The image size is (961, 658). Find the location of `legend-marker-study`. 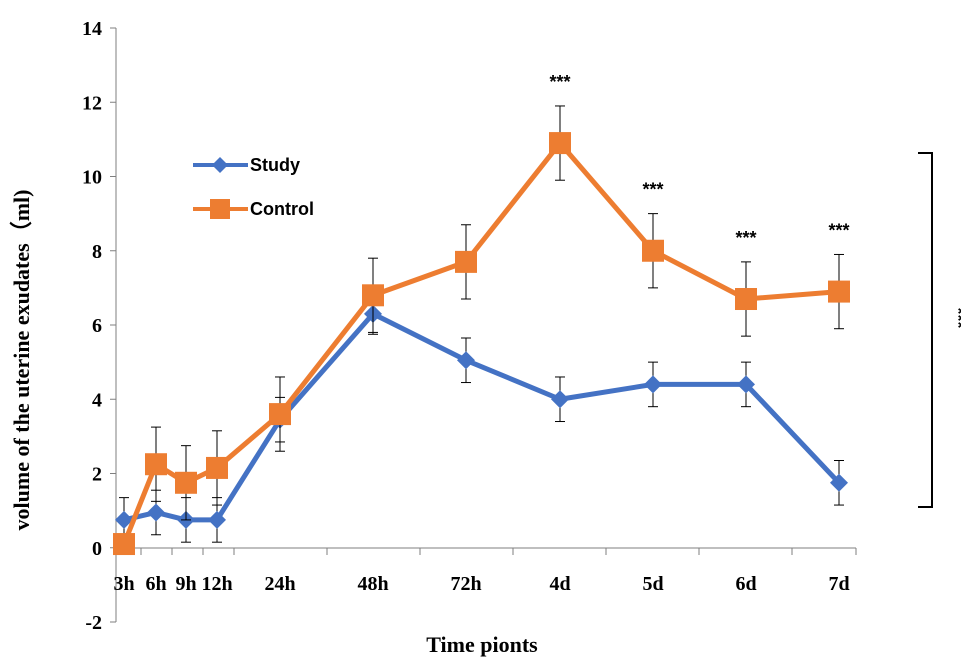

legend-marker-study is located at coordinates (220, 165).